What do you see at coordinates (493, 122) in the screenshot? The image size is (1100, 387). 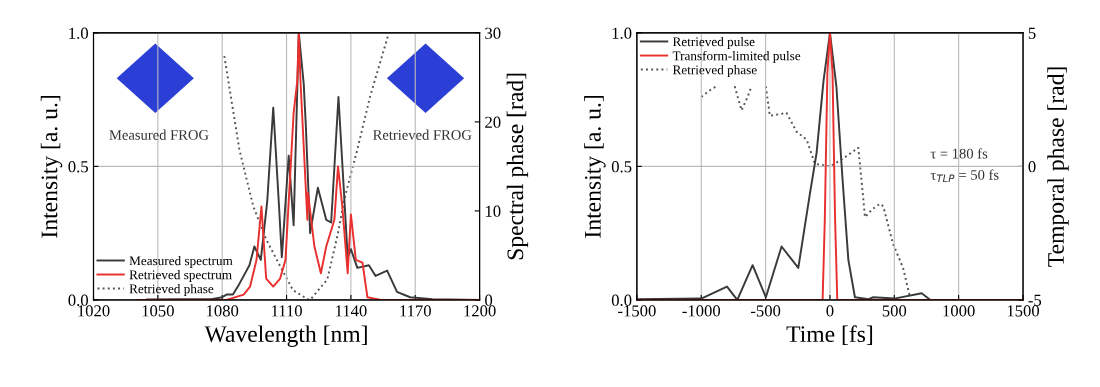 I see `y2-tick-label: 20` at bounding box center [493, 122].